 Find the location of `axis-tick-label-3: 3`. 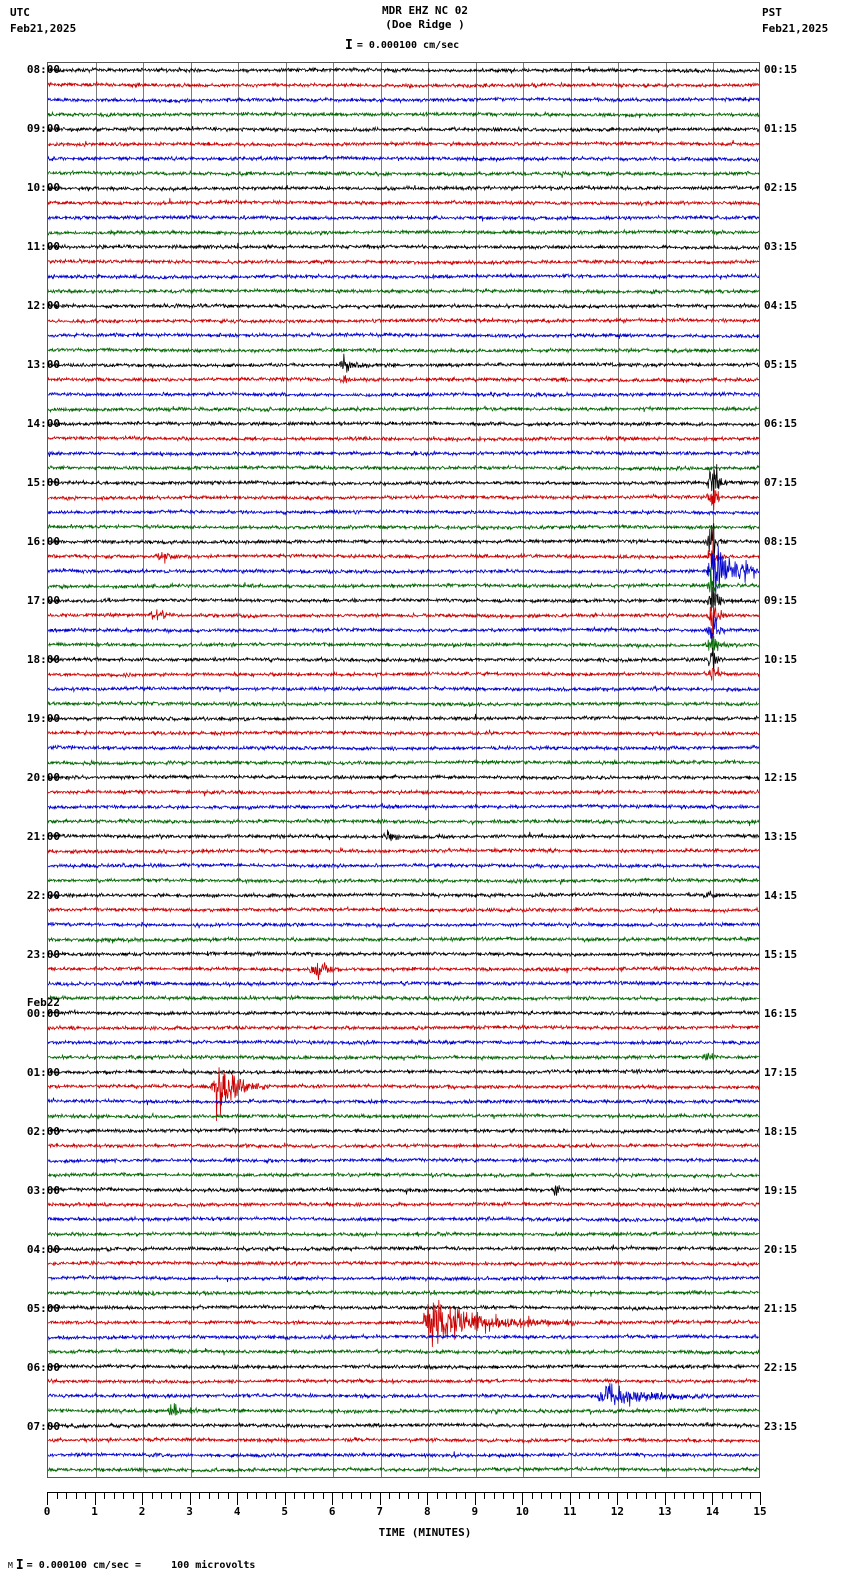

axis-tick-label-3: 3 is located at coordinates (189, 1511).